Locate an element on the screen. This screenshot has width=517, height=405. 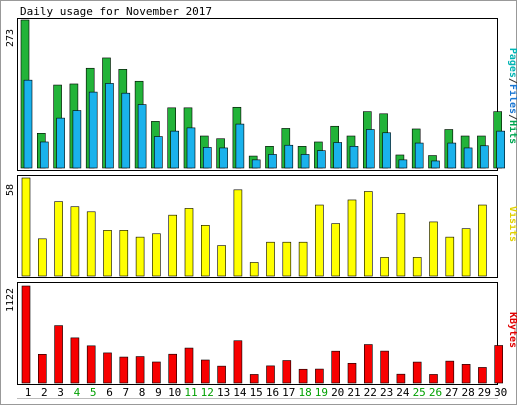
kbytes-legend: KBytes is located at coordinates (512, 330).